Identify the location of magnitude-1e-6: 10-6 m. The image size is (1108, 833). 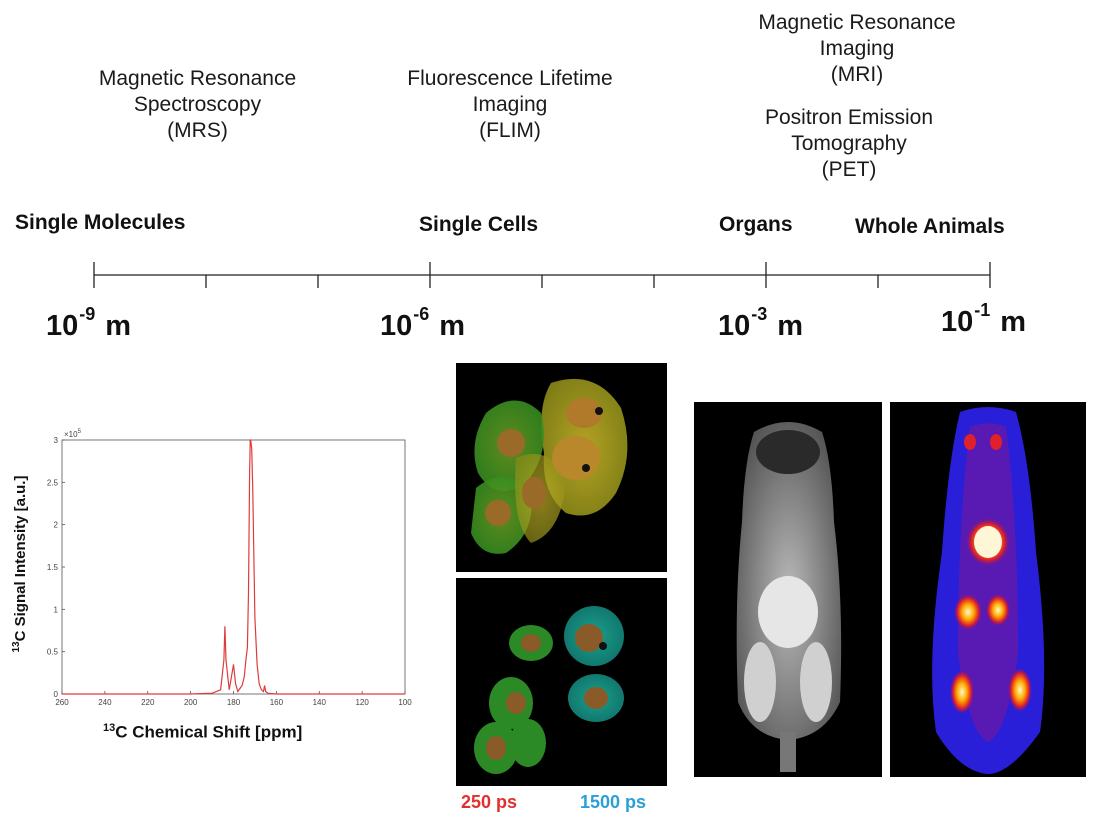
(423, 323).